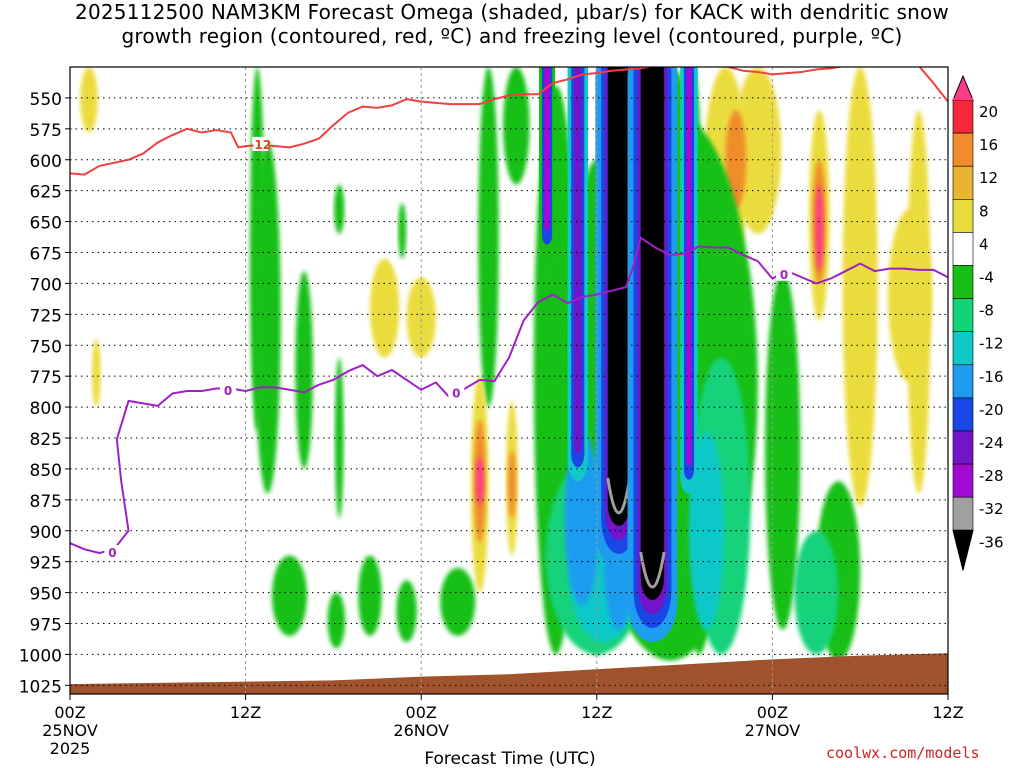 The height and width of the screenshot is (768, 1024). What do you see at coordinates (70, 748) in the screenshot?
I see `x-year-label: 2025` at bounding box center [70, 748].